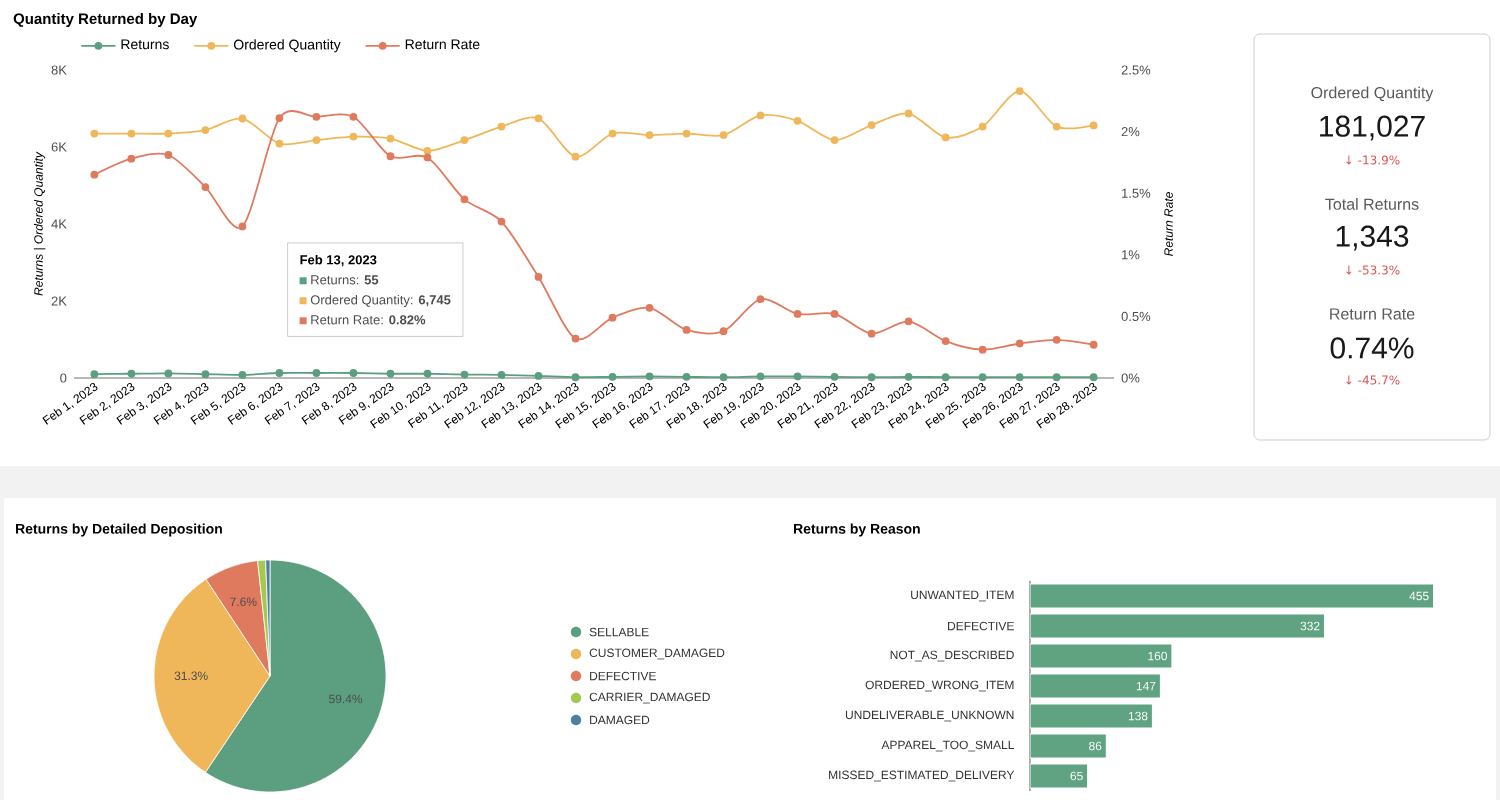  I want to click on text: Ordered Quantity, so click(1372, 94).